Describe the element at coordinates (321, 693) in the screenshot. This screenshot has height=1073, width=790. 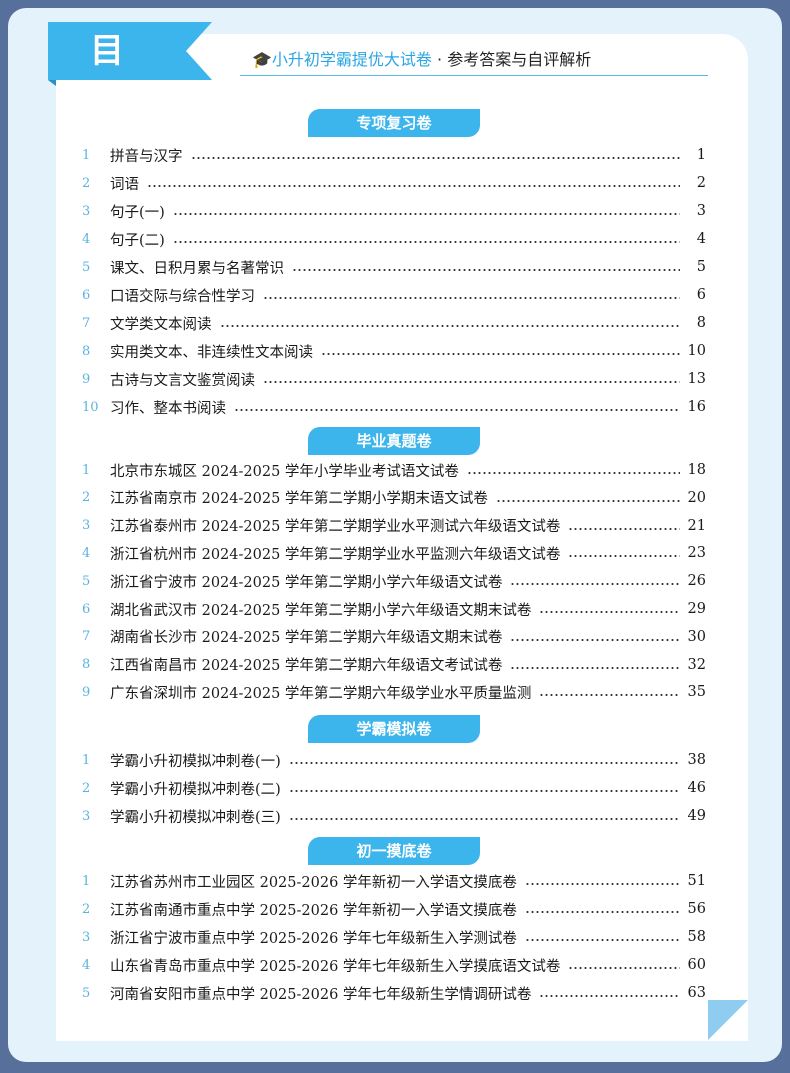
I see `entry-title: 广东省深圳市 2024-2025 学年第二学期六年级学业水平质量监测` at that location.